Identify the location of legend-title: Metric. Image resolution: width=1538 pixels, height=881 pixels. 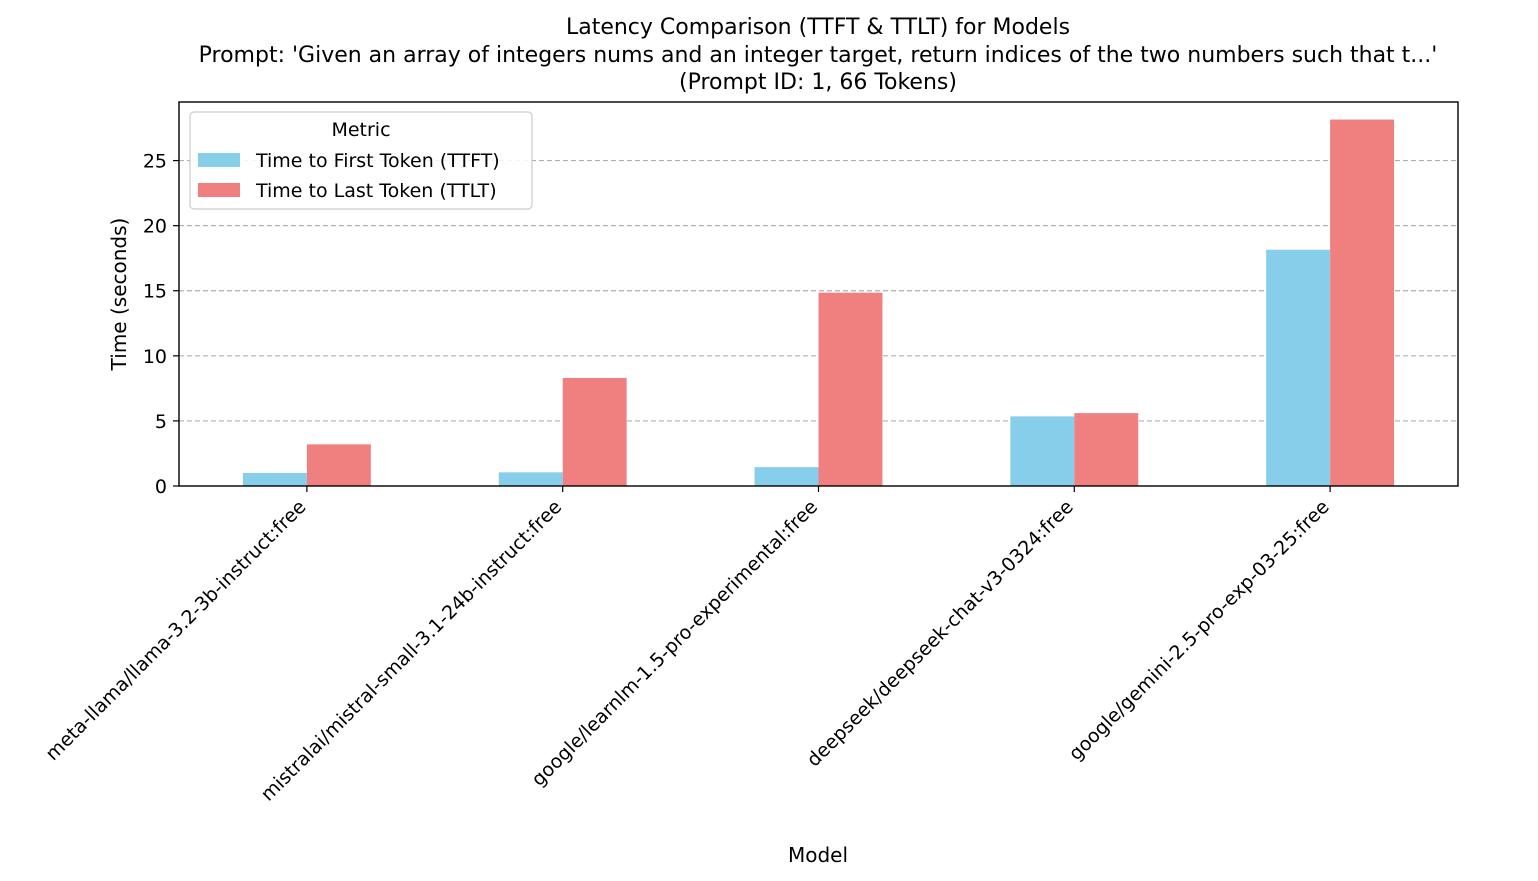
(360, 130).